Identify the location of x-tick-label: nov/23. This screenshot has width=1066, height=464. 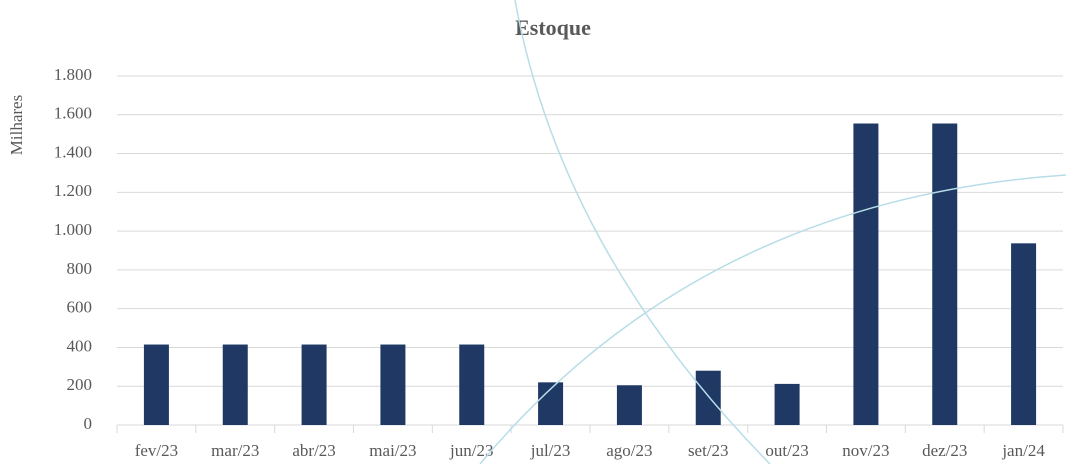
(865, 450).